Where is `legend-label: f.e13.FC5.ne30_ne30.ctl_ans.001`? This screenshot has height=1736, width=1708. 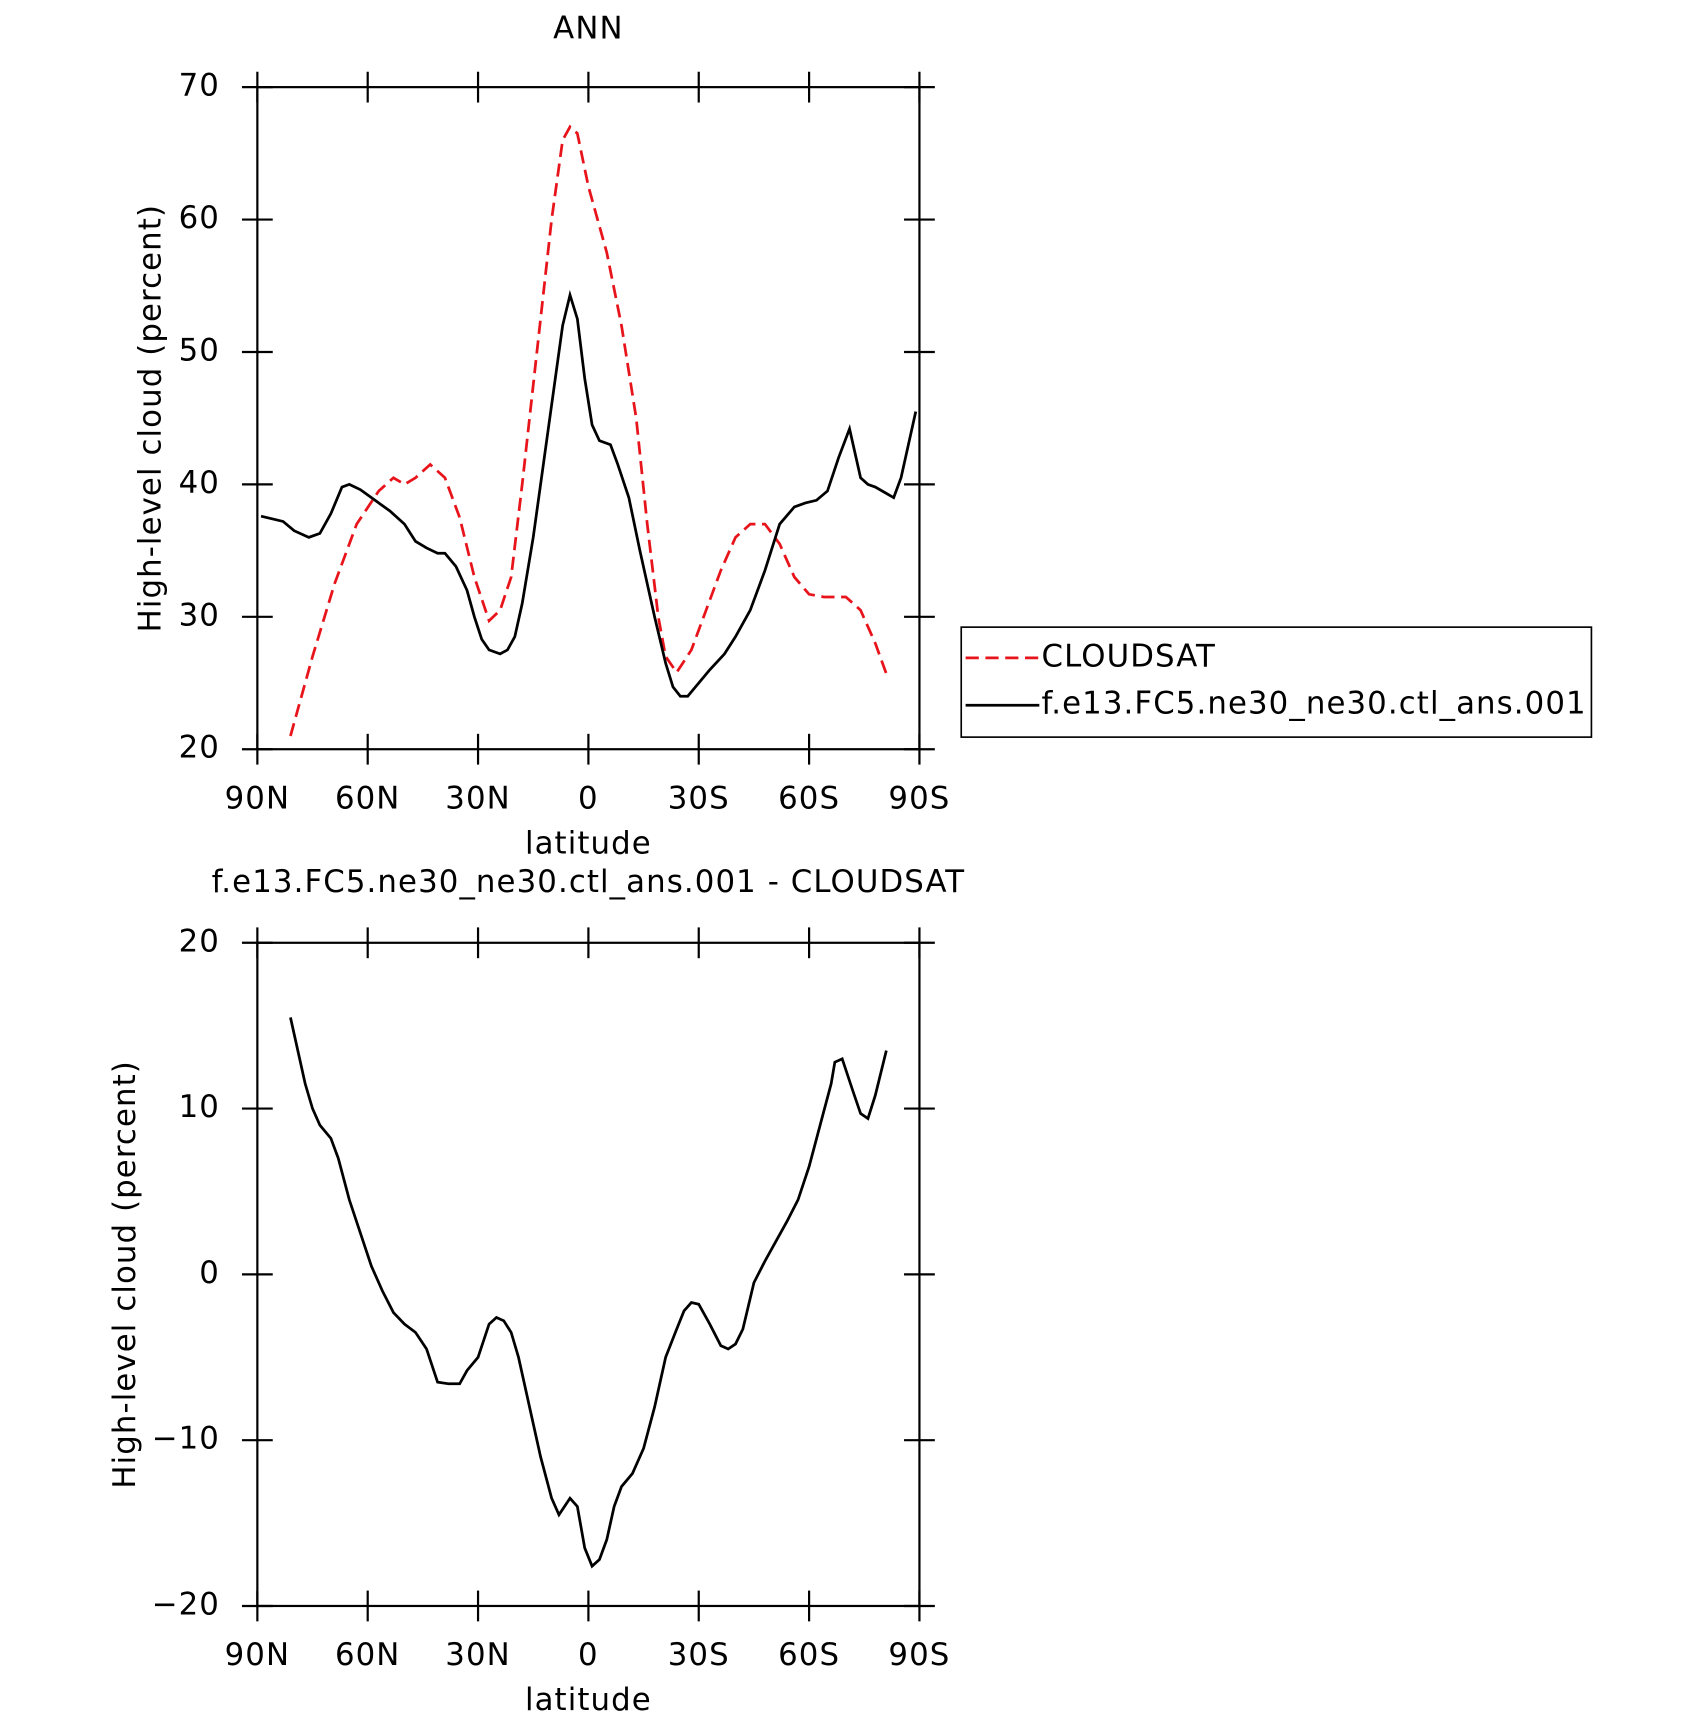
legend-label: f.e13.FC5.ne30_ne30.ctl_ans.001 is located at coordinates (1314, 704).